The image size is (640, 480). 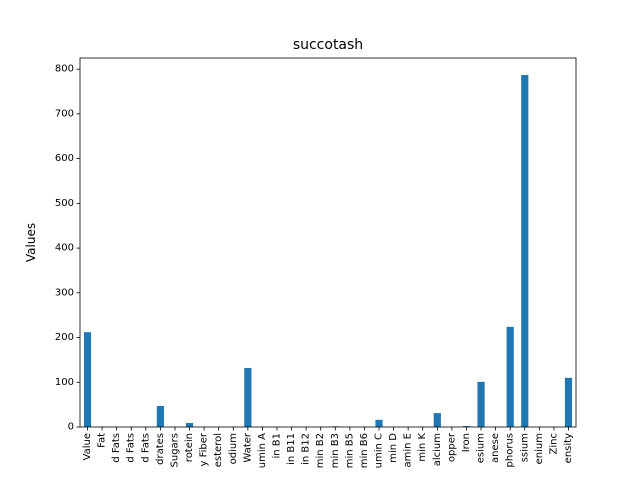 I want to click on x-tick-label: min B3, so click(x=335, y=450).